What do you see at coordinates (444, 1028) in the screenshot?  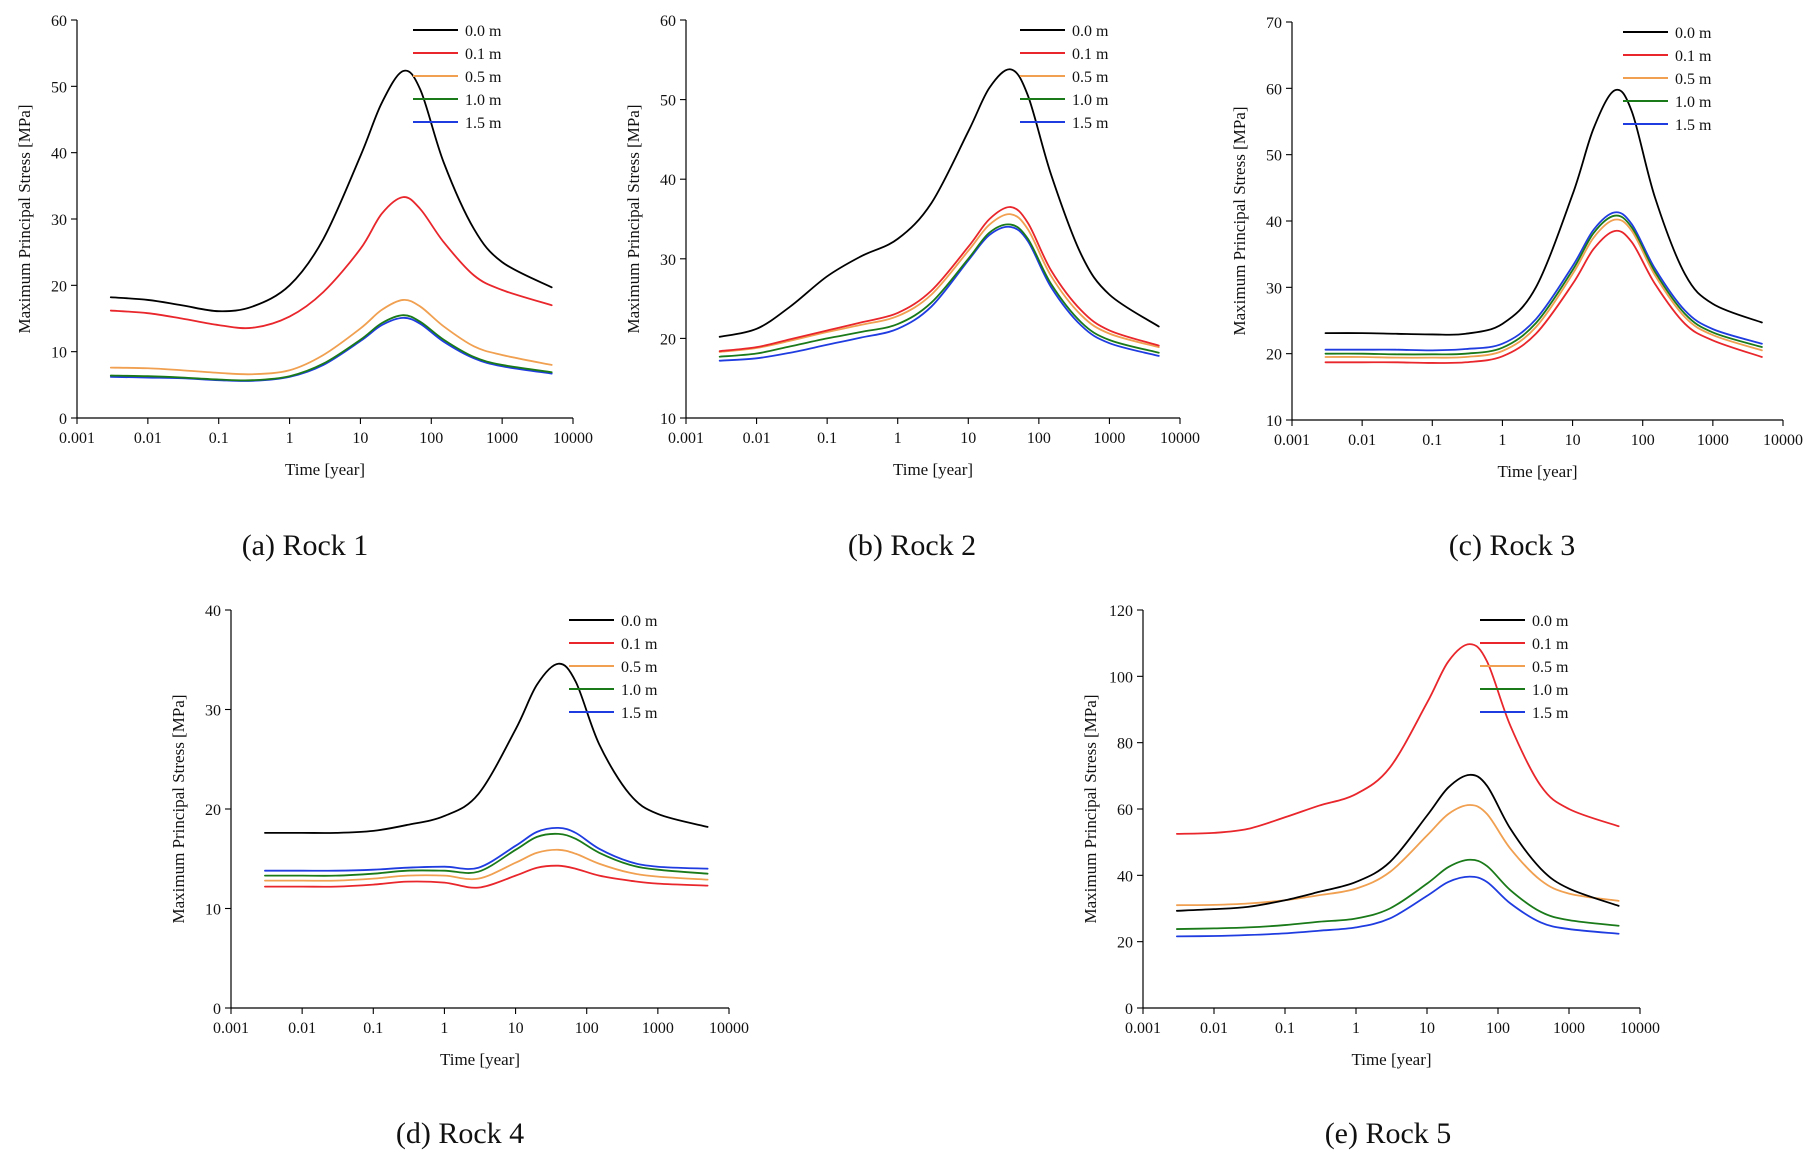 I see `x-tick-label-d: 1` at bounding box center [444, 1028].